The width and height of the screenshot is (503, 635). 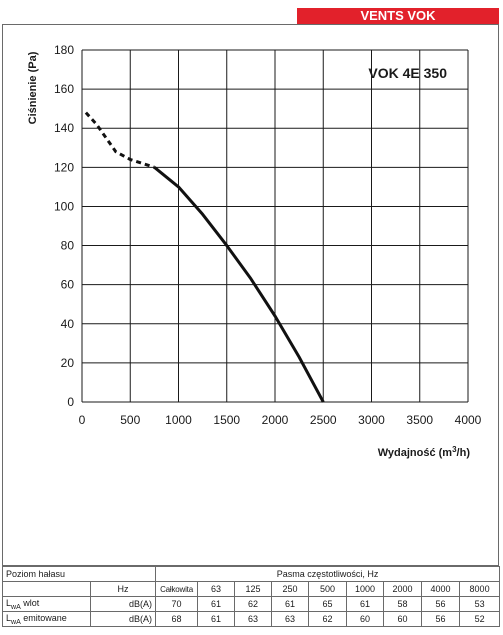 I want to click on bands-title: Pasma częstotliwości, Hz, so click(x=328, y=574).